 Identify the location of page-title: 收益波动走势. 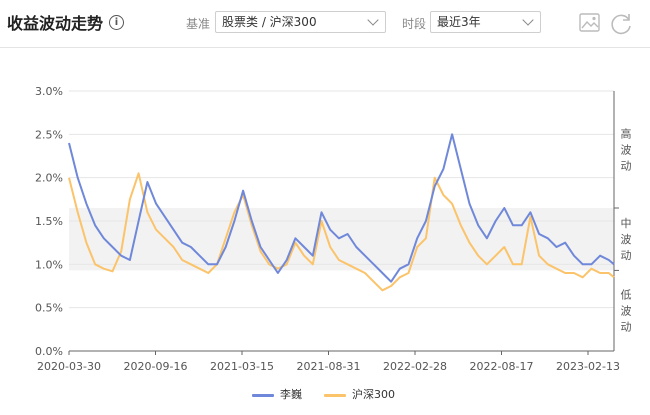
(55, 23).